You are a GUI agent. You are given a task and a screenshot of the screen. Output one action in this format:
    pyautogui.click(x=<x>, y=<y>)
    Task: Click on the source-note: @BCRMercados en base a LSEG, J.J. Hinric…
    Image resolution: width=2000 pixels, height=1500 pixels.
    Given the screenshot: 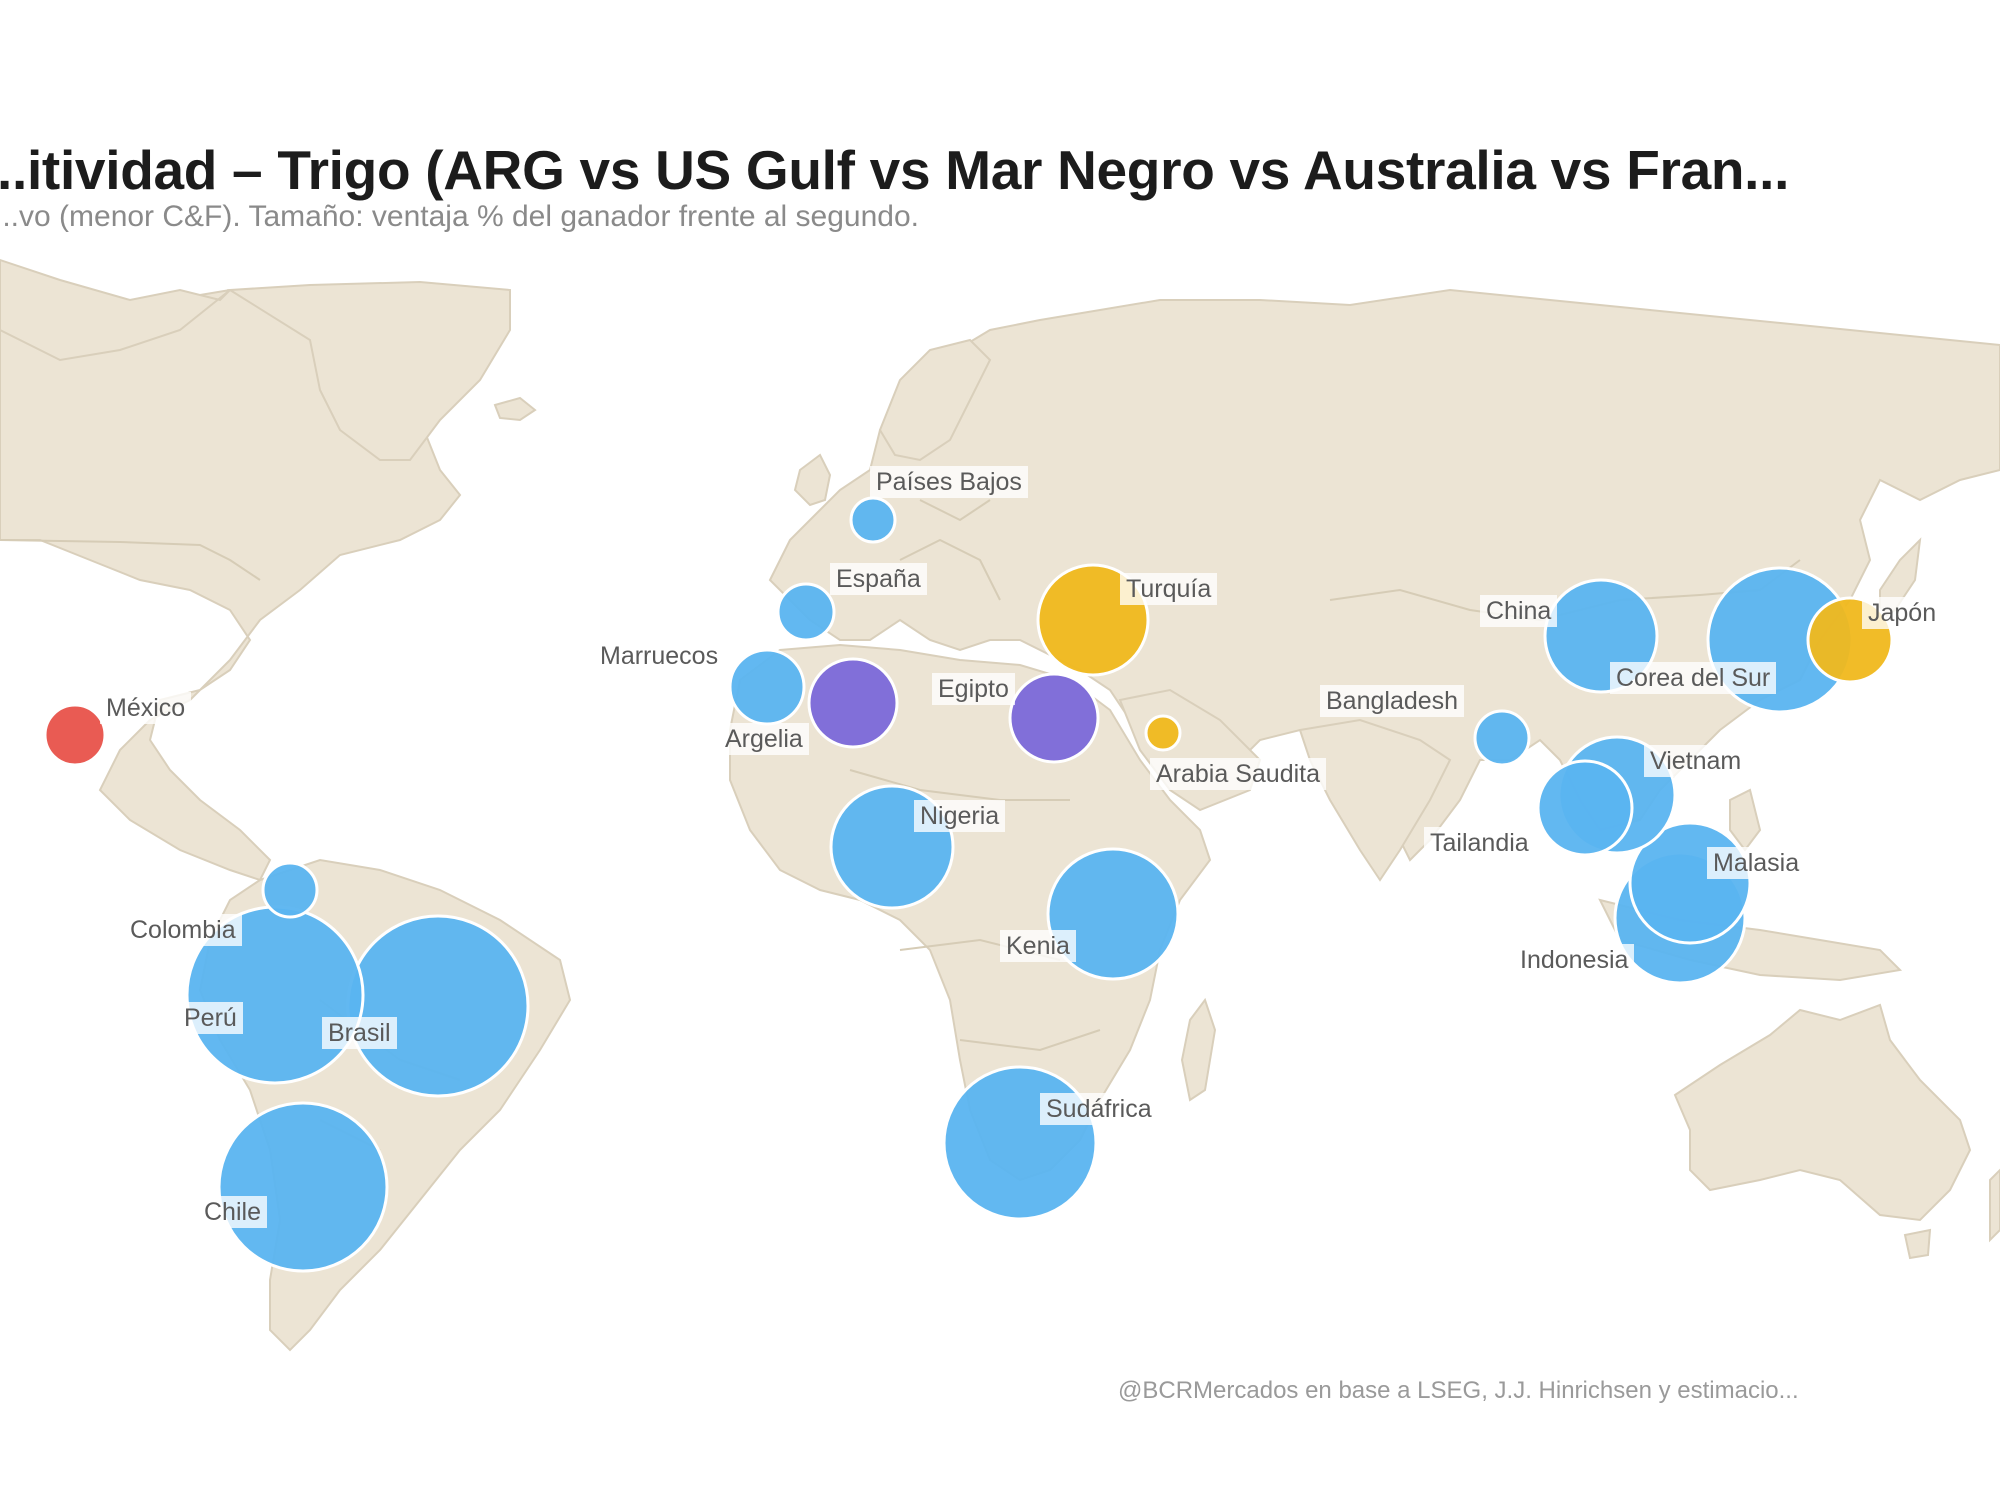 What is the action you would take?
    pyautogui.click(x=1458, y=1390)
    